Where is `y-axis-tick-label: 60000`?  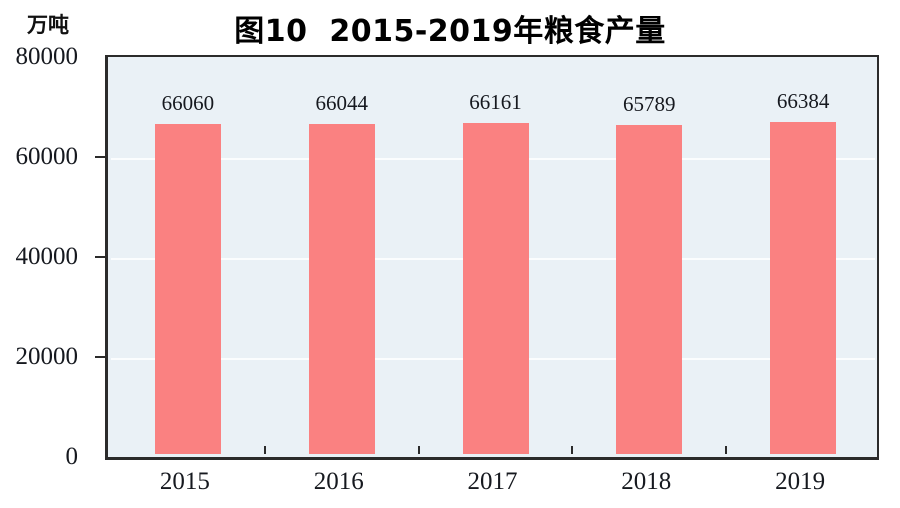 y-axis-tick-label: 60000 is located at coordinates (47, 156).